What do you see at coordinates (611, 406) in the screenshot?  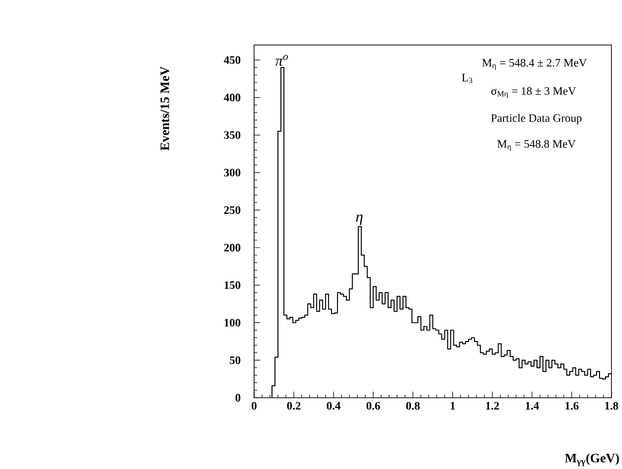 I see `x-tick-label: 1.8` at bounding box center [611, 406].